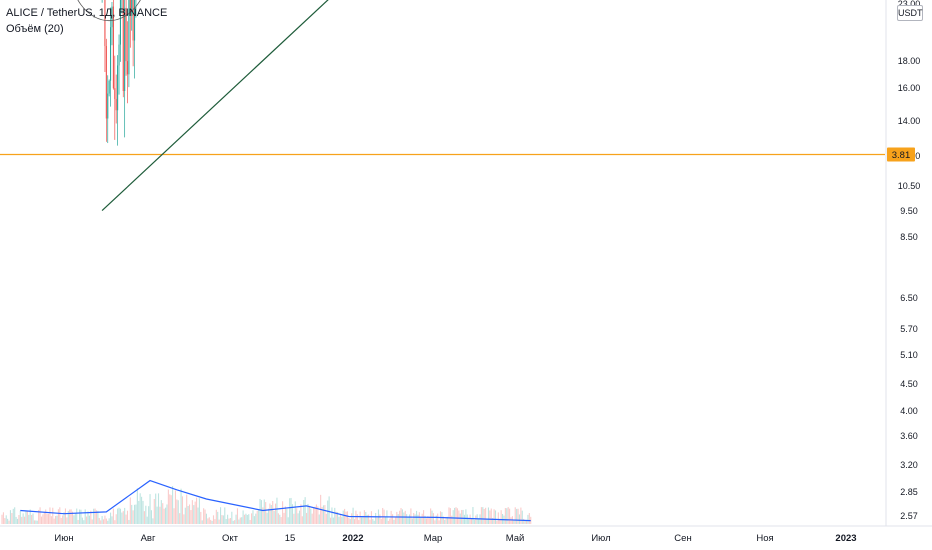 The height and width of the screenshot is (550, 932). What do you see at coordinates (433, 538) in the screenshot?
I see `time-tick-label: Мар` at bounding box center [433, 538].